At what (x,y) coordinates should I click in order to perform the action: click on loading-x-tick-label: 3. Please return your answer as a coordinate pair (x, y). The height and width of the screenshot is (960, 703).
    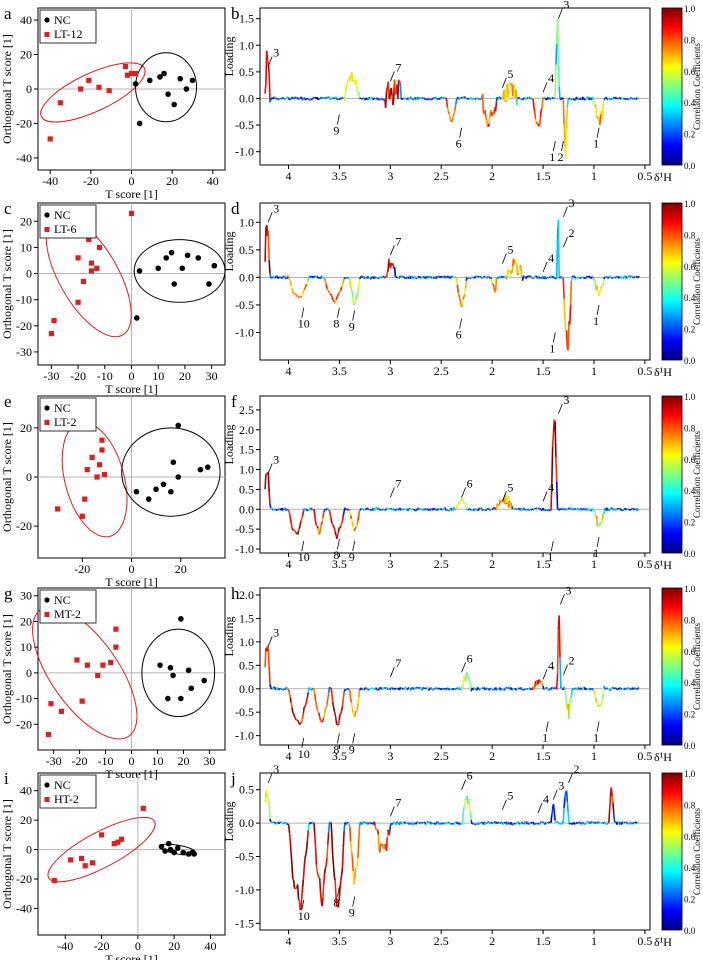
    Looking at the image, I should click on (390, 371).